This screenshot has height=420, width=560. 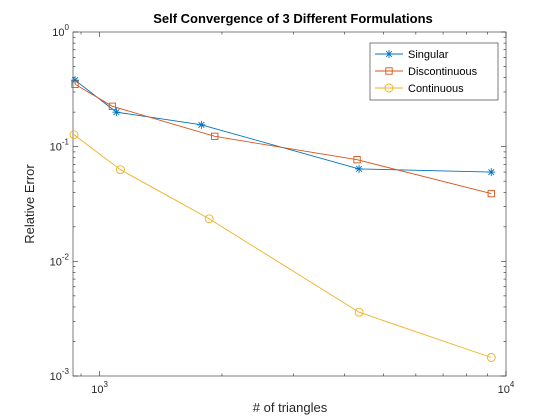 I want to click on legend-label-continuous: Continuous, so click(x=436, y=89).